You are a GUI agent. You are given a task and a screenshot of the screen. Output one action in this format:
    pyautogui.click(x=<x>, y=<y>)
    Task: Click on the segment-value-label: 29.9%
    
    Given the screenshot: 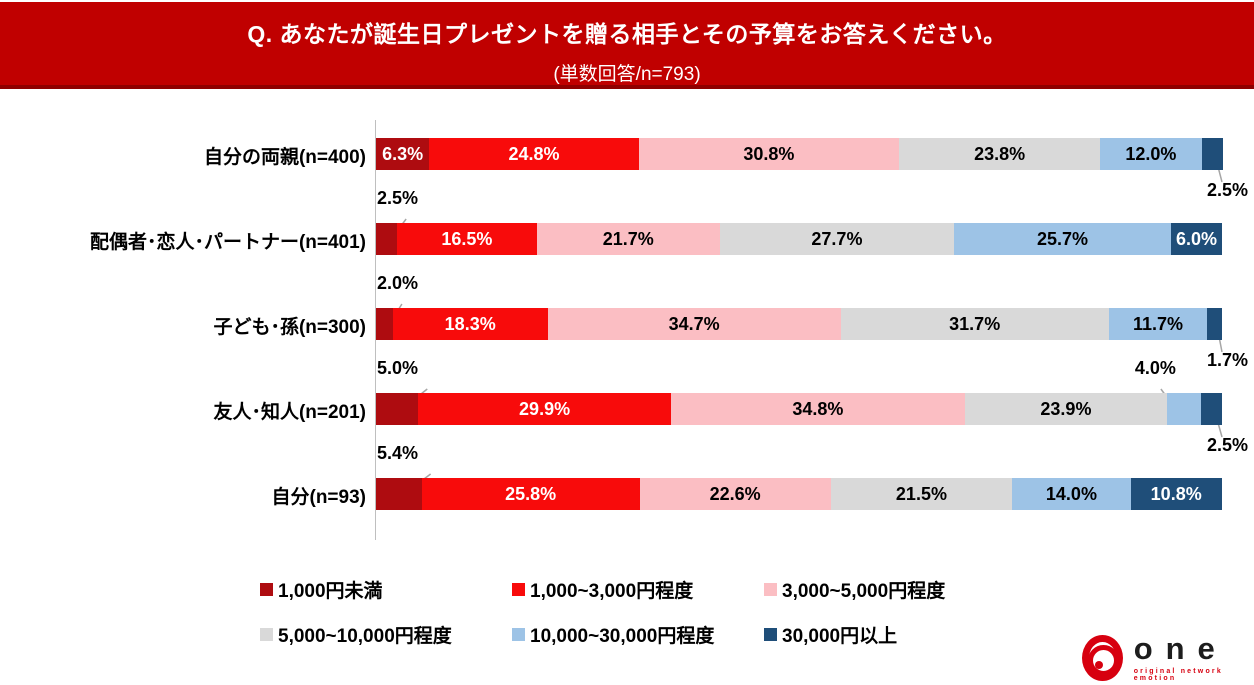 What is the action you would take?
    pyautogui.click(x=545, y=408)
    